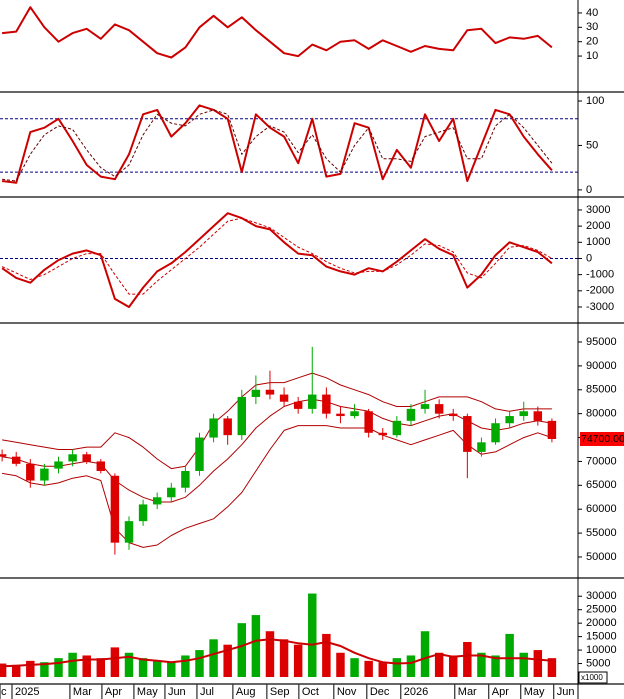 This screenshot has height=699, width=624. What do you see at coordinates (177, 692) in the screenshot?
I see `x-tick-label: Jun` at bounding box center [177, 692].